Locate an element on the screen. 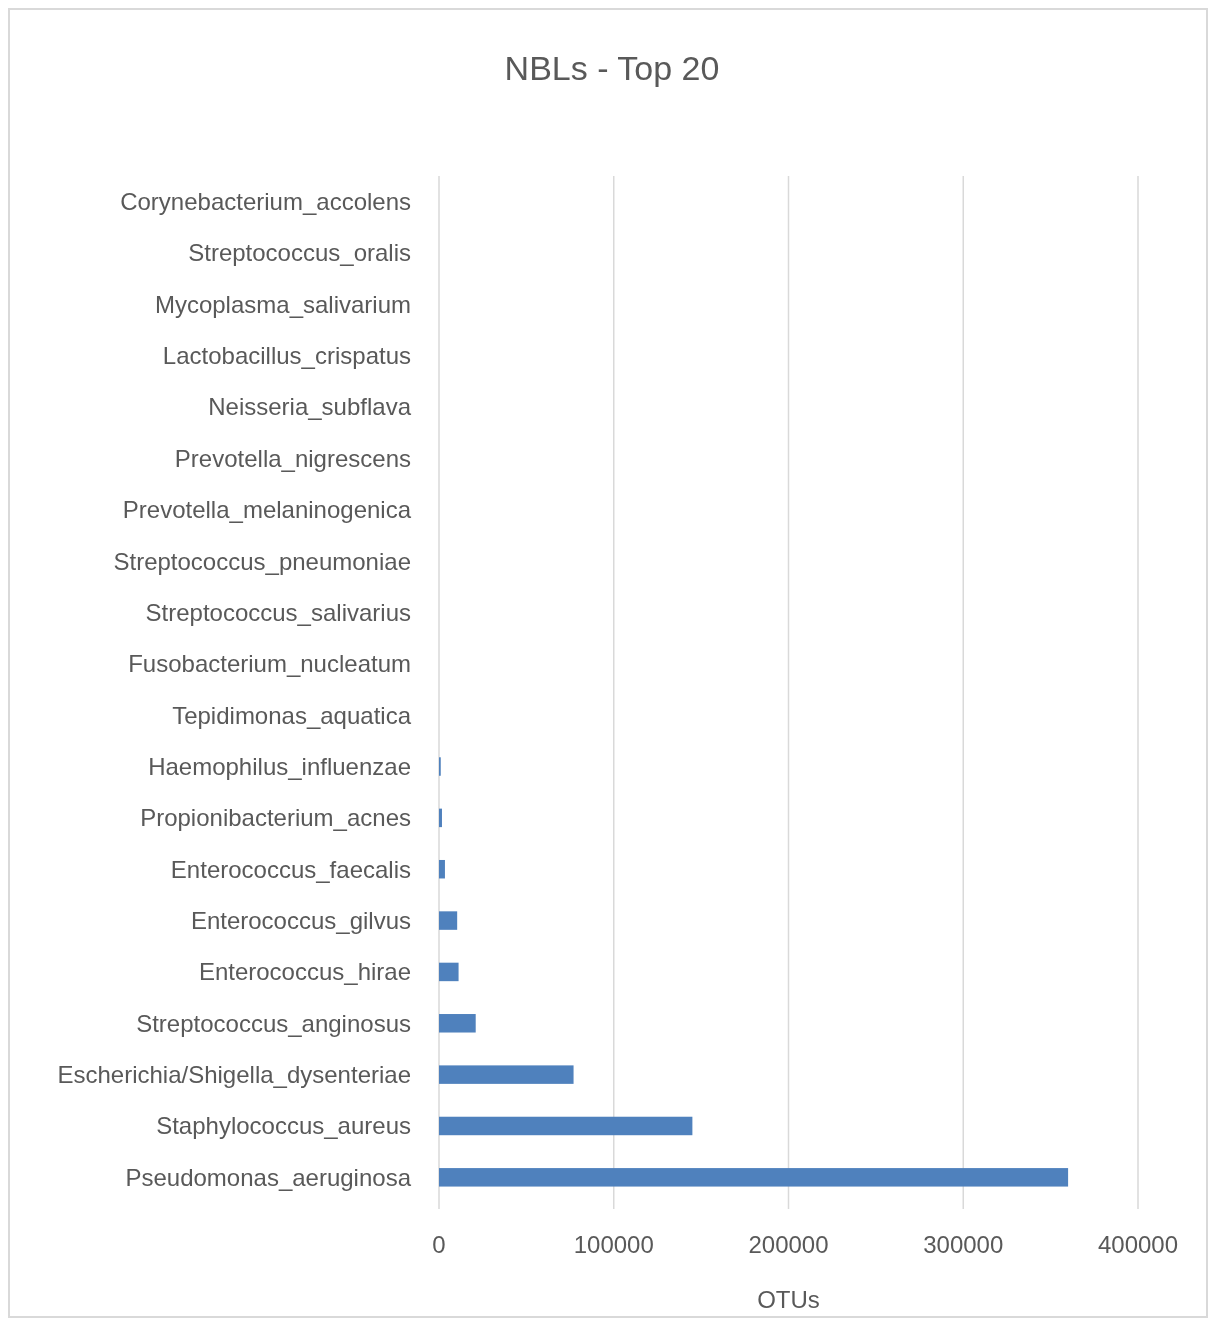 The image size is (1208, 1320). y-tick-label: Enterococcus_gilvus is located at coordinates (300, 920).